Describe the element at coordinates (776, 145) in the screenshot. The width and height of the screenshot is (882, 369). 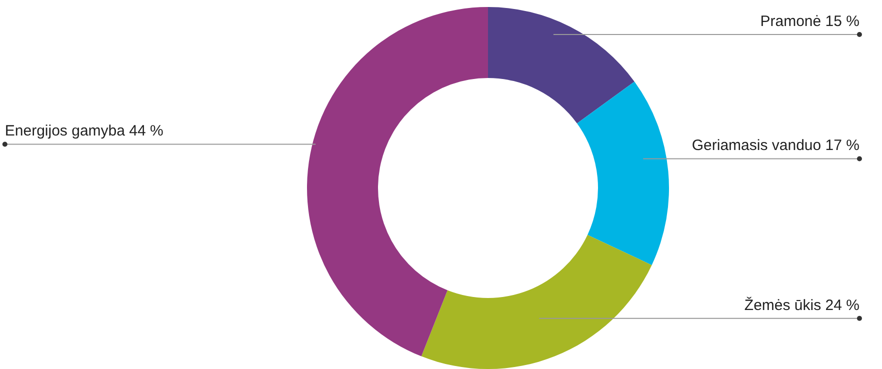
I see `slice-label: Geriamasis vanduo 17 %` at that location.